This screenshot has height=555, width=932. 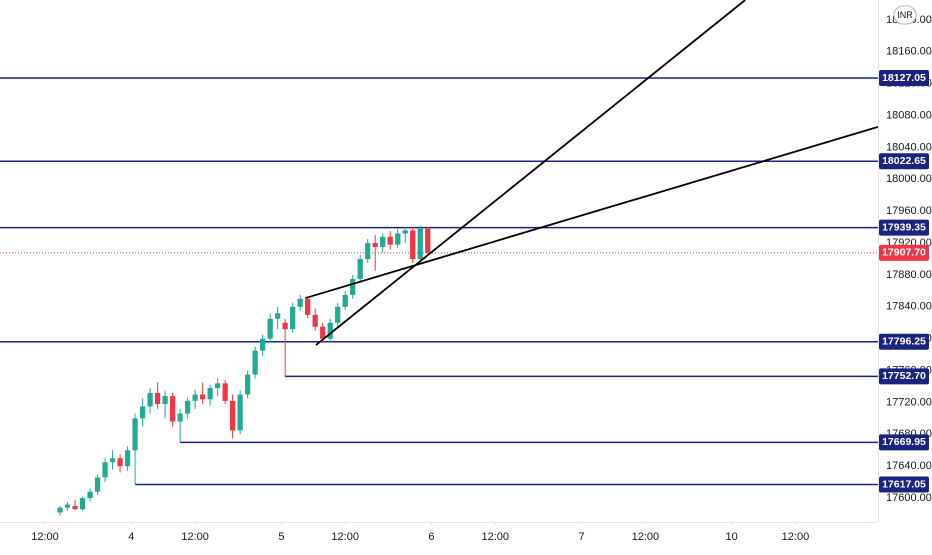 I want to click on y-tick-label: 18080.00, so click(x=909, y=115).